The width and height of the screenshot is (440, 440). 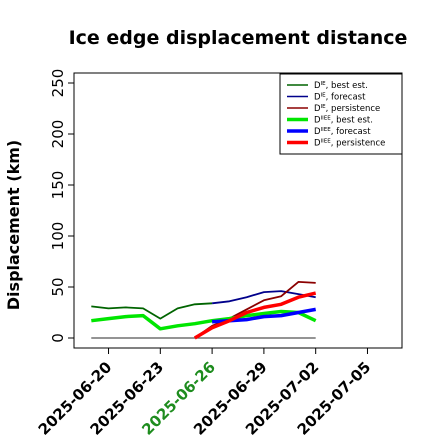 I want to click on legend-entry: DIE, persistence, so click(x=347, y=109).